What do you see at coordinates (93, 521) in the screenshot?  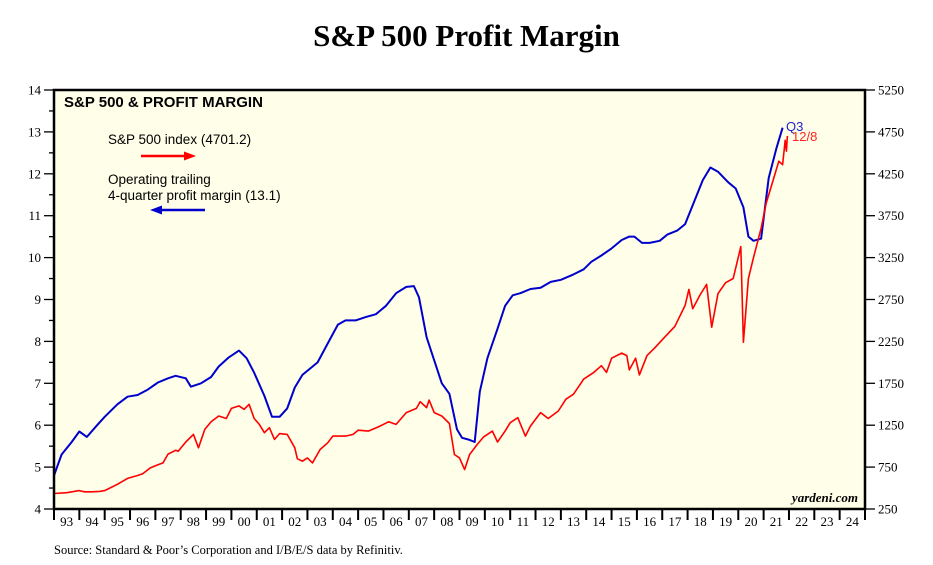 I see `x-tick-label: 94` at bounding box center [93, 521].